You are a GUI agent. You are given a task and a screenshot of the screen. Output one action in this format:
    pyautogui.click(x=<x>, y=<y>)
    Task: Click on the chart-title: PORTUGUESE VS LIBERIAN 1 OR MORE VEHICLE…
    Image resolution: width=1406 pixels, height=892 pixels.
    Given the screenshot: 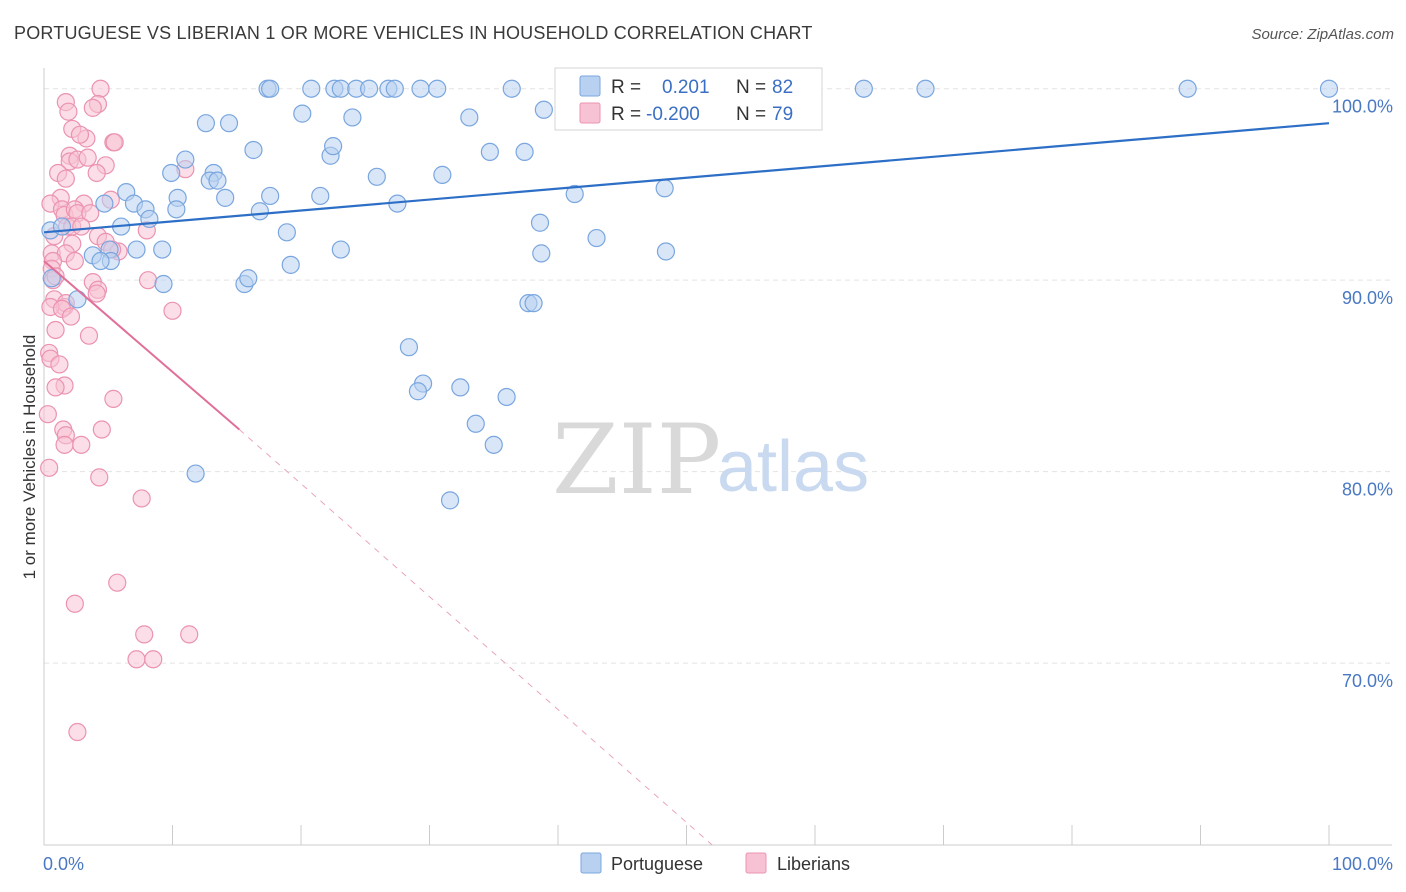 What is the action you would take?
    pyautogui.click(x=413, y=33)
    